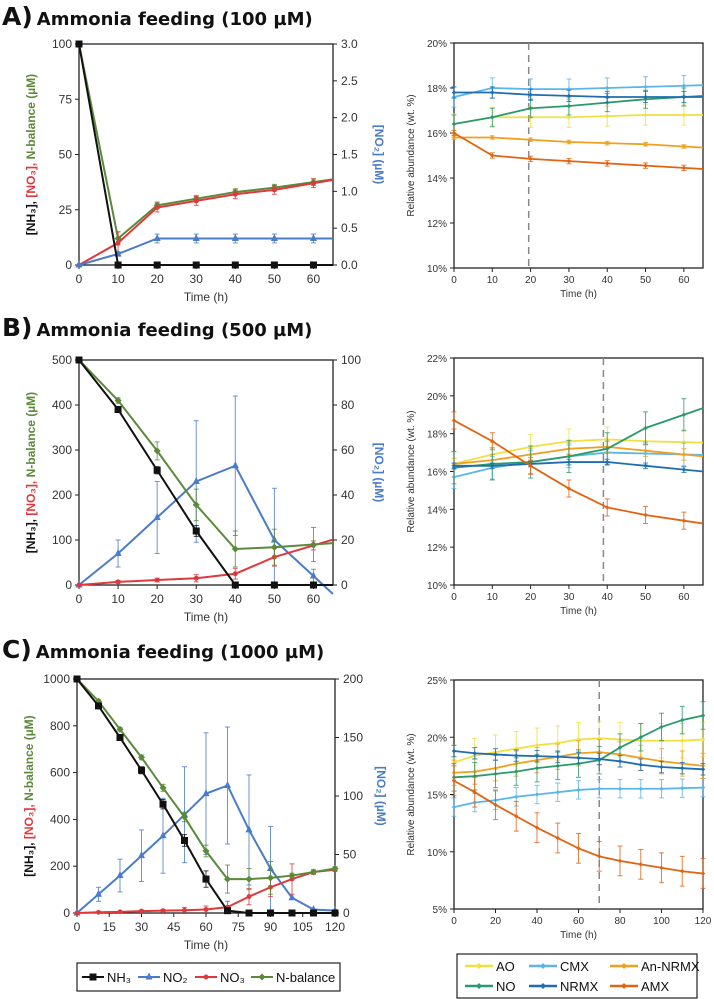 Image resolution: width=714 pixels, height=999 pixels. I want to click on y2-tick-label: 50, so click(350, 855).